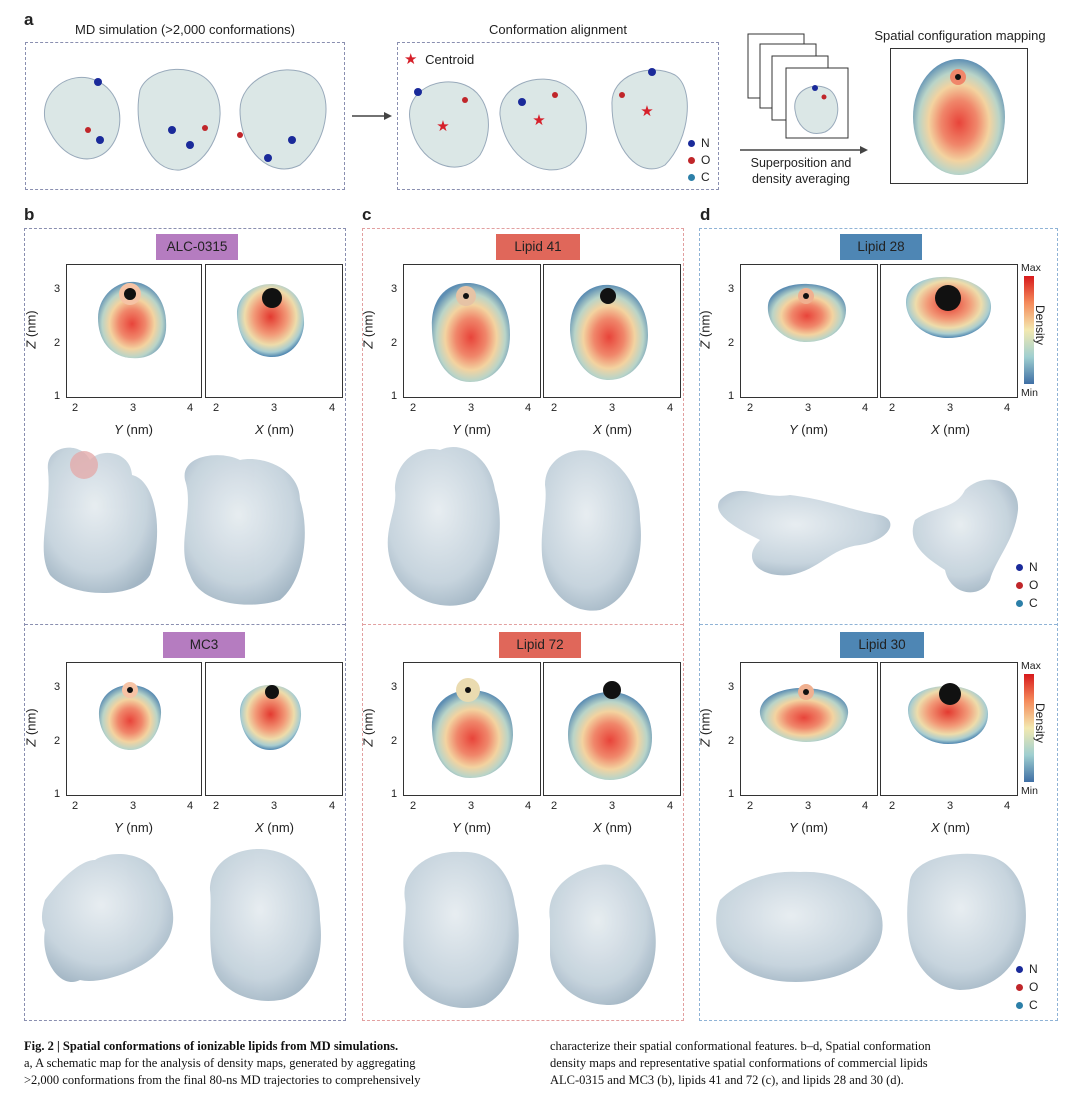  What do you see at coordinates (1029, 728) in the screenshot?
I see `colorbar-bottom` at bounding box center [1029, 728].